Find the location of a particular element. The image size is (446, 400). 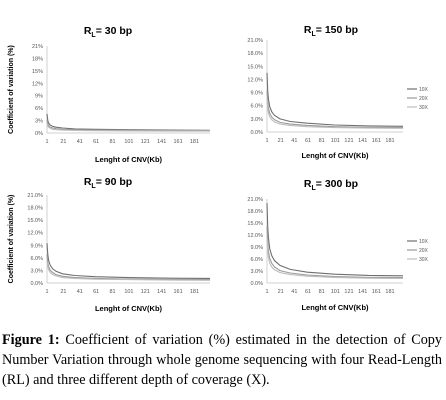

y-tick-label: 3.0% is located at coordinates (256, 120).